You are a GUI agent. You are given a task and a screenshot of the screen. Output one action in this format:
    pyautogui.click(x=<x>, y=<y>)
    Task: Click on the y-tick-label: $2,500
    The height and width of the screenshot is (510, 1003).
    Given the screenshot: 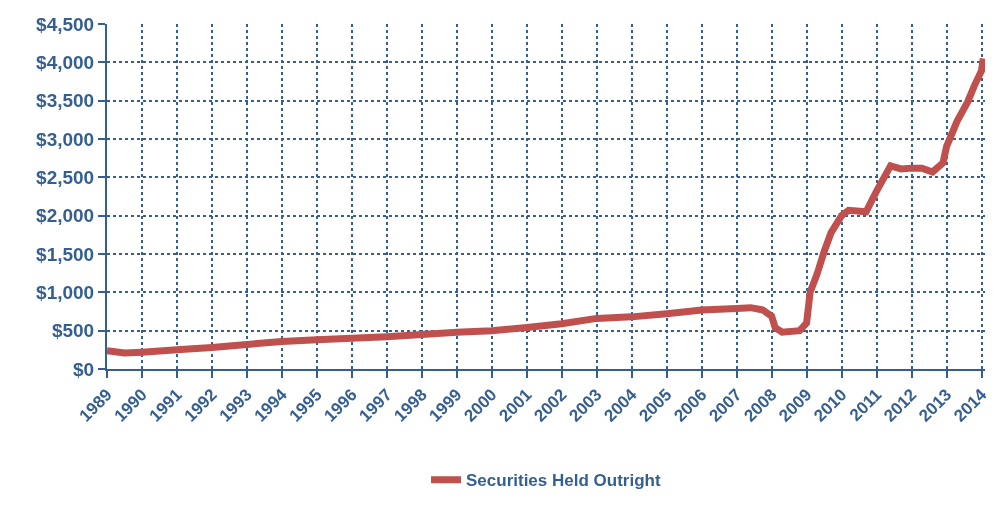 What is the action you would take?
    pyautogui.click(x=65, y=177)
    